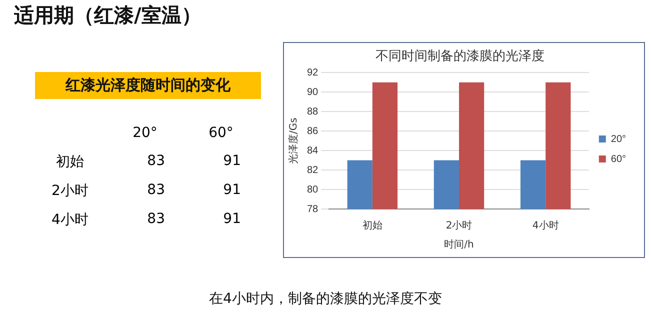 The image size is (651, 317). Describe the element at coordinates (618, 159) in the screenshot. I see `legend-label: 60°` at that location.